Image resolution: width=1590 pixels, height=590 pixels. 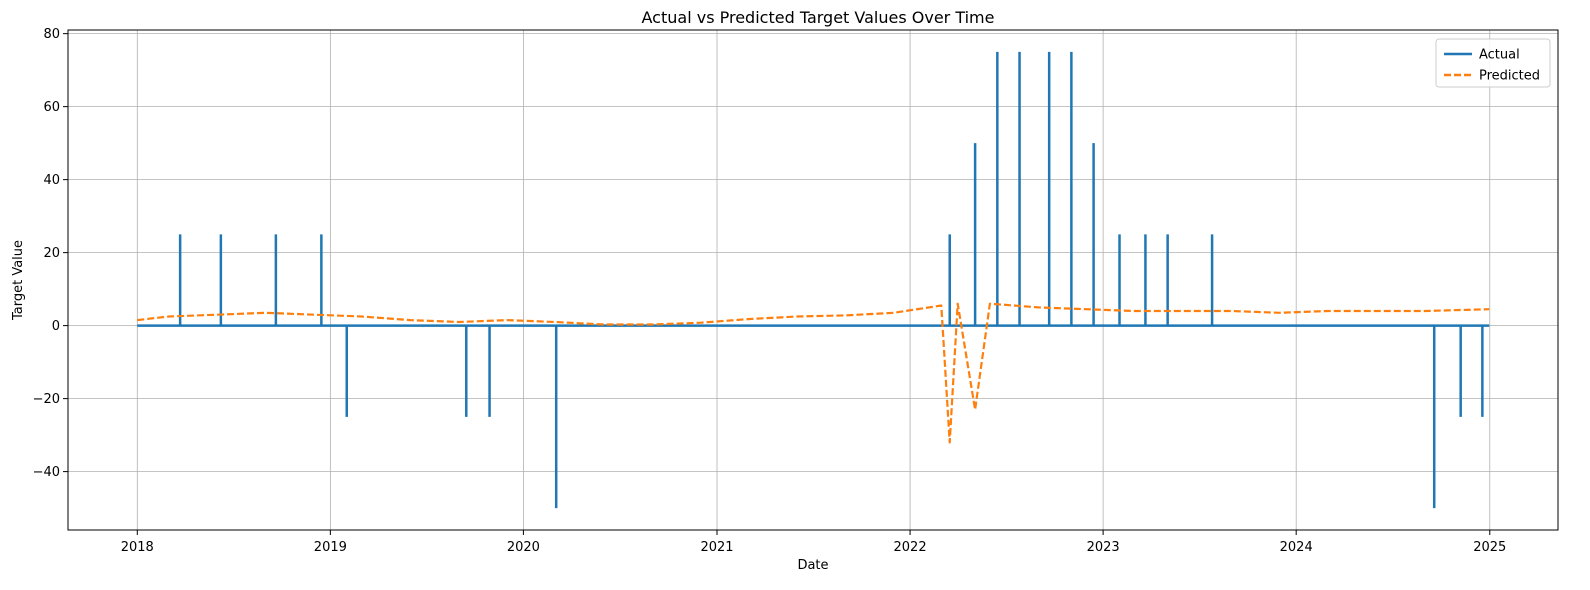 I want to click on x-tick-label: 2022, so click(x=910, y=547).